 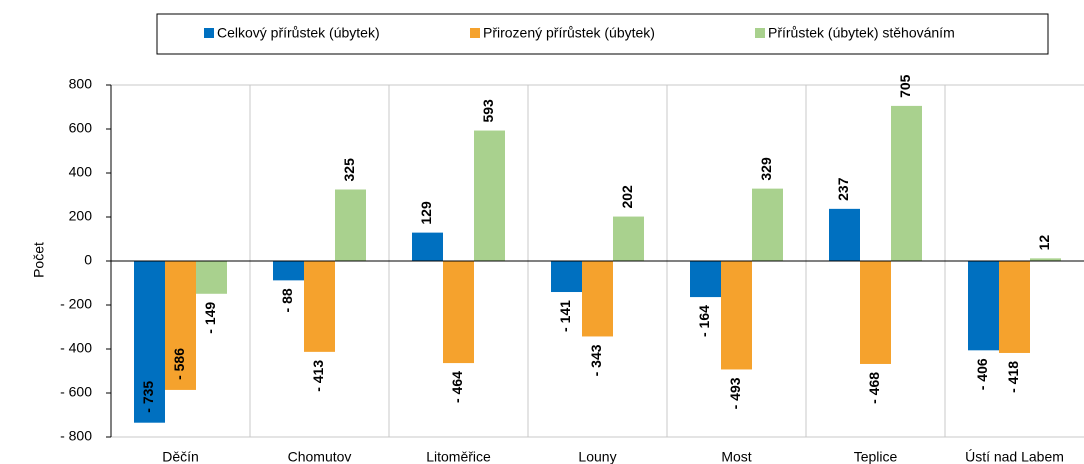 What do you see at coordinates (458, 456) in the screenshot?
I see `x-tick-label: Litoměřice` at bounding box center [458, 456].